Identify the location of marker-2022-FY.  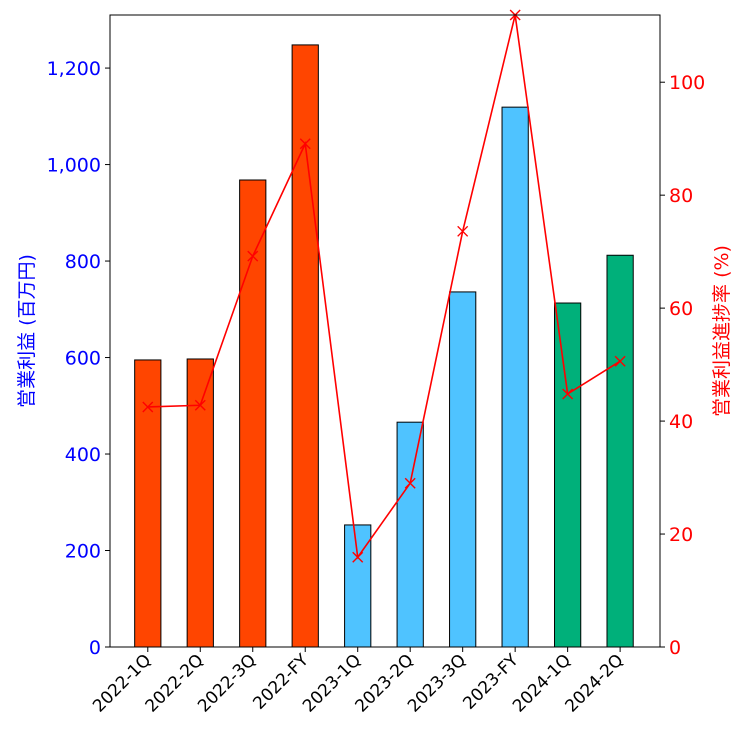
(305, 144).